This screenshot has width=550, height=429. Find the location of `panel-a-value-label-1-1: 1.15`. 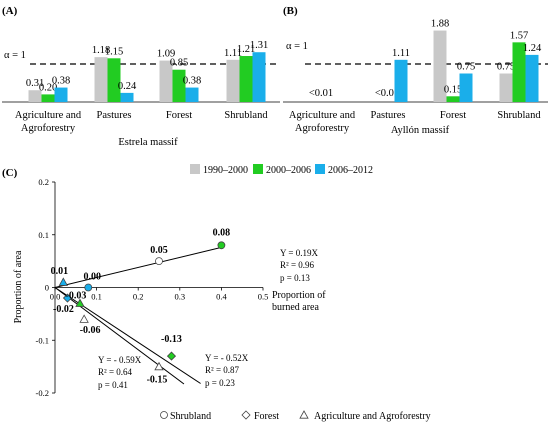

panel-a-value-label-1-1: 1.15 is located at coordinates (114, 51).